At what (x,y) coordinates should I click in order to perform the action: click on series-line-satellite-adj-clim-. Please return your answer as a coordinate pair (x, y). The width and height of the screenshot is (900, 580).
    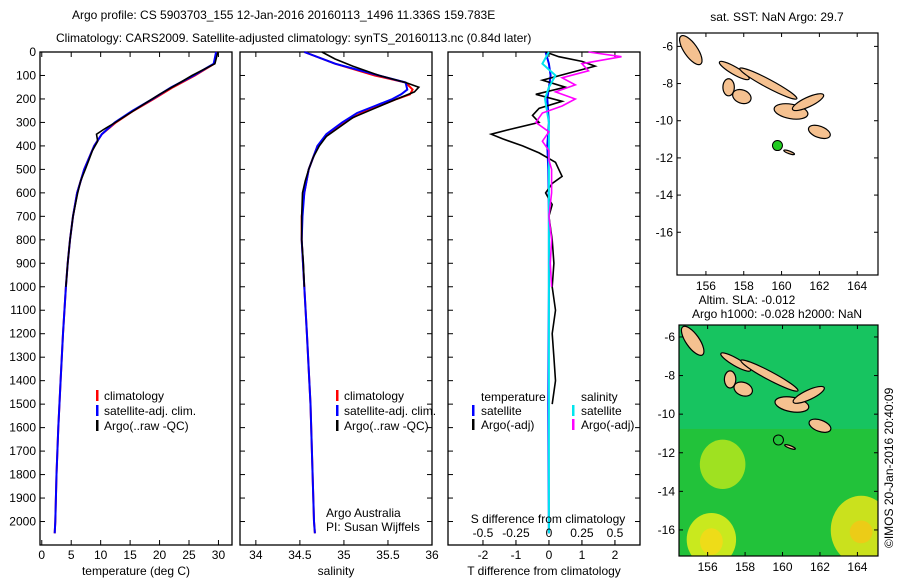
    Looking at the image, I should click on (354, 292).